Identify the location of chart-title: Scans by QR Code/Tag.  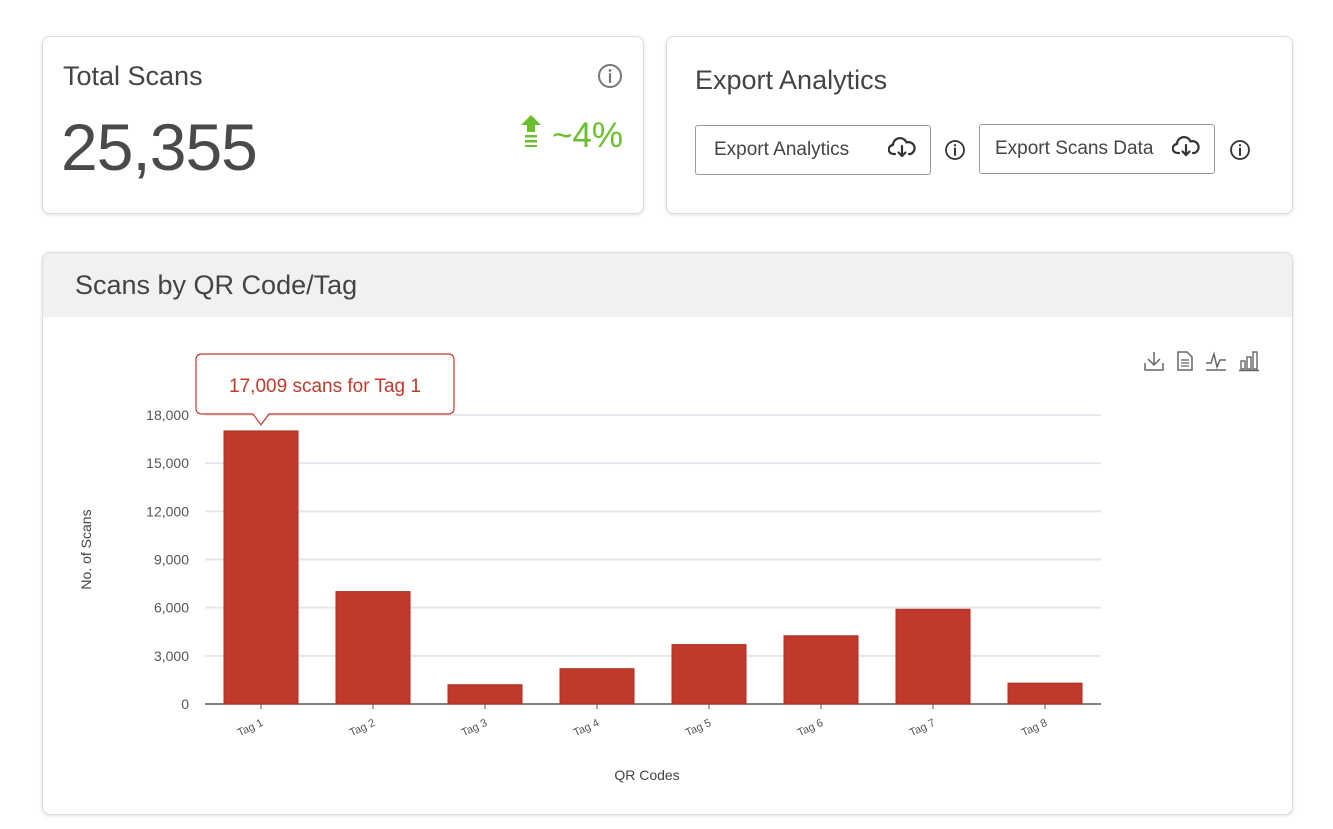
(216, 285).